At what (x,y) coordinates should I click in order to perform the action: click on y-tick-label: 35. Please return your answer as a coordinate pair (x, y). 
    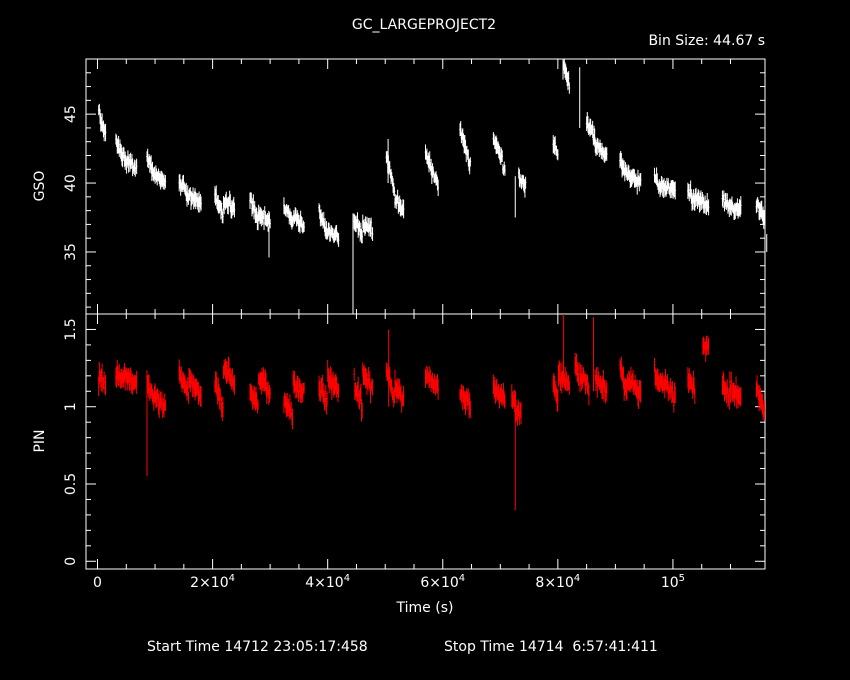
    Looking at the image, I should click on (71, 252).